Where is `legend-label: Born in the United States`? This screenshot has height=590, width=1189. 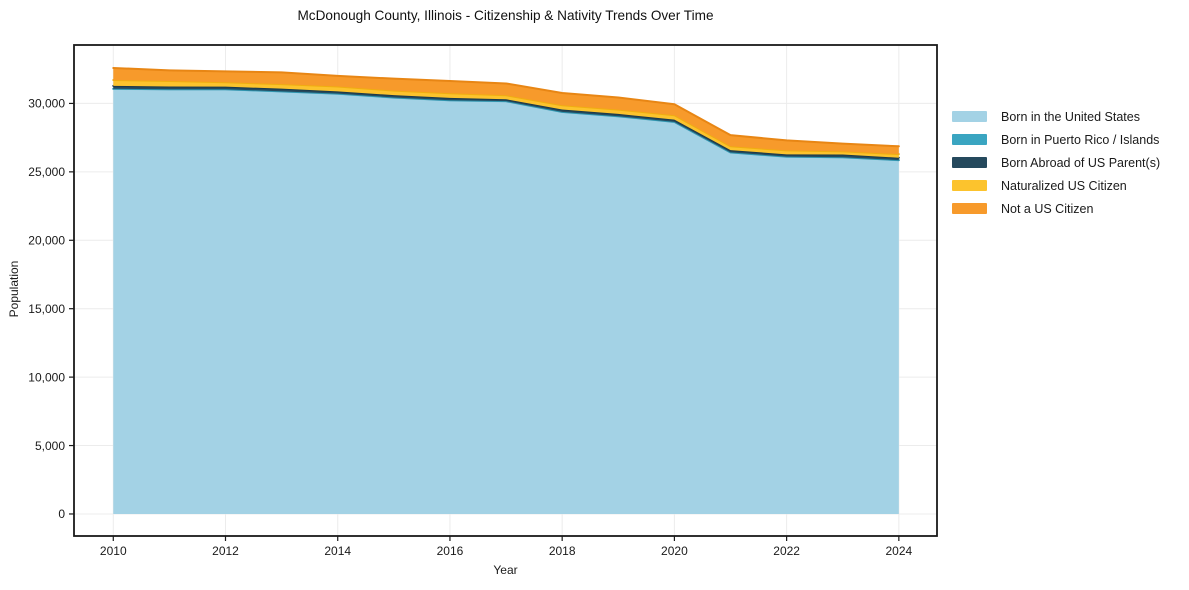 legend-label: Born in the United States is located at coordinates (1070, 116).